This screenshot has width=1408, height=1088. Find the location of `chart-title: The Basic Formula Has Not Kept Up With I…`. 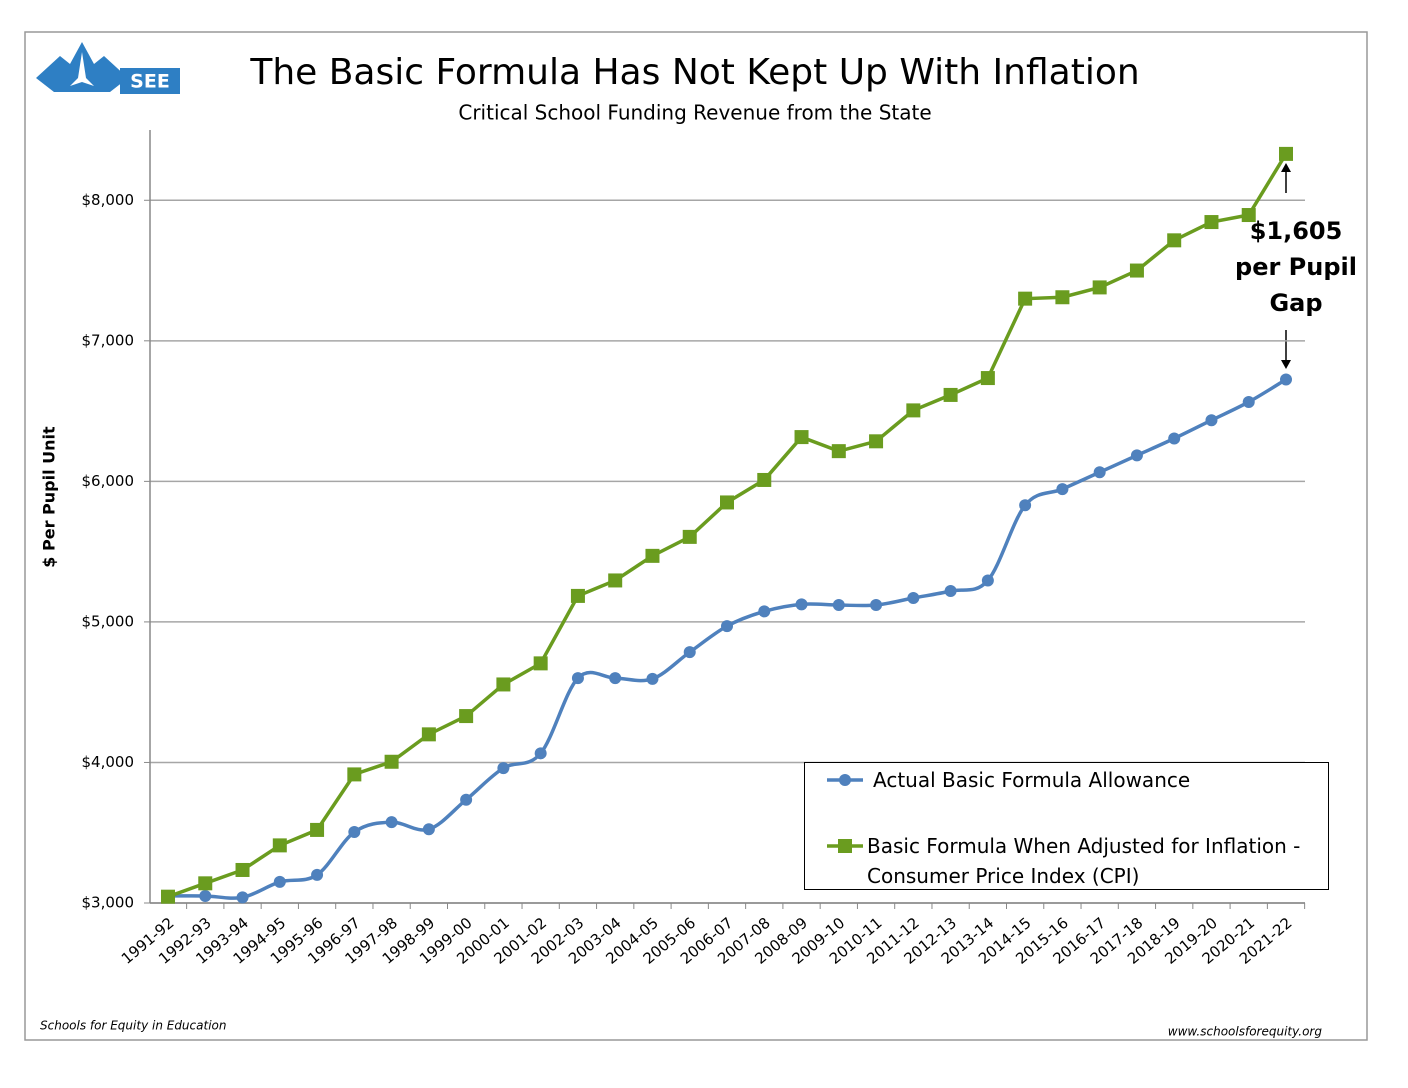

chart-title: The Basic Formula Has Not Kept Up With I… is located at coordinates (694, 72).